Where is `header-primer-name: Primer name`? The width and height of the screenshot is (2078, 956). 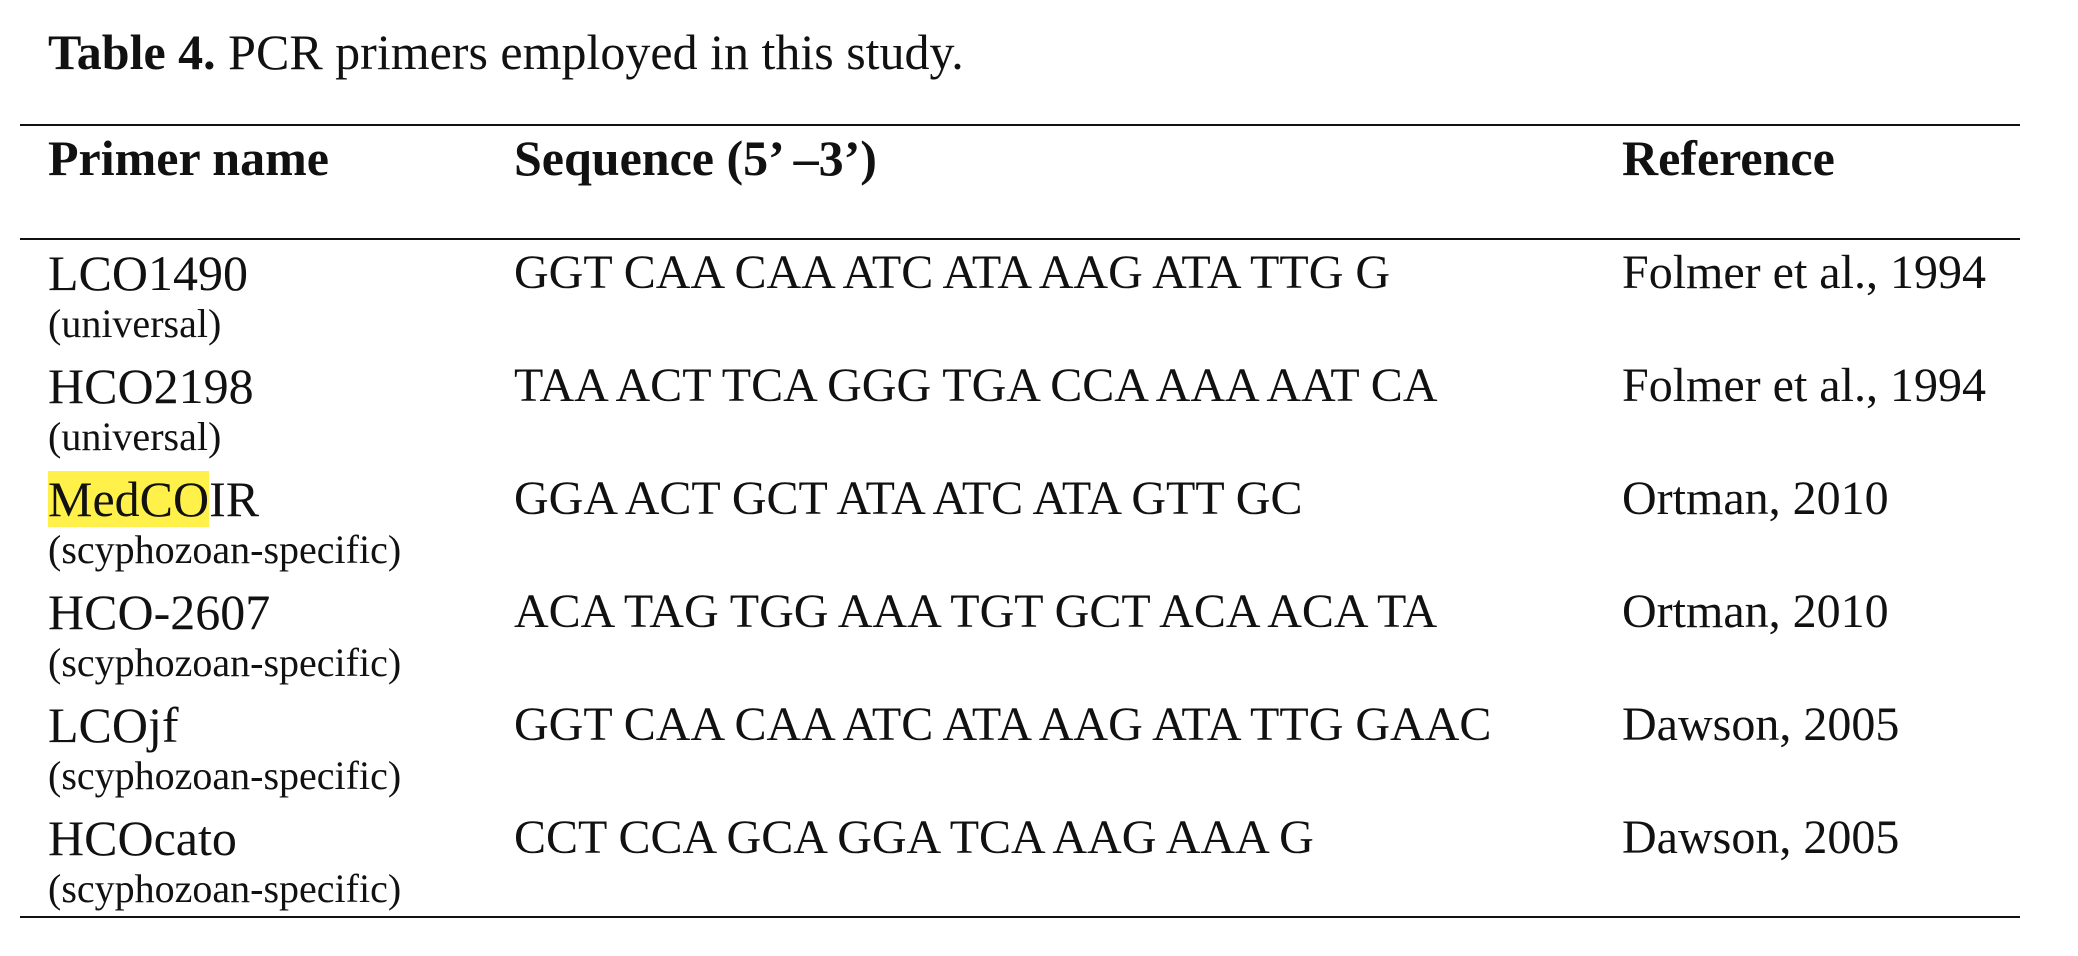 header-primer-name: Primer name is located at coordinates (188, 158).